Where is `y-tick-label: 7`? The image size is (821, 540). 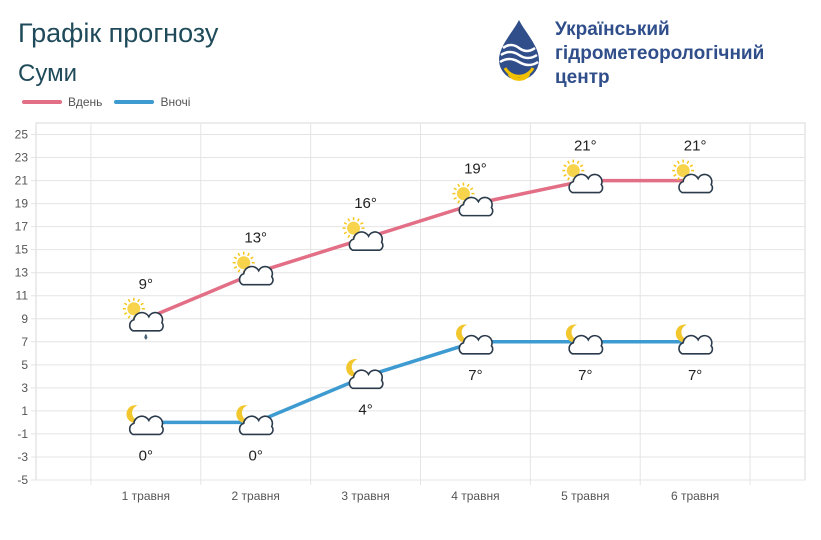 y-tick-label: 7 is located at coordinates (24, 342).